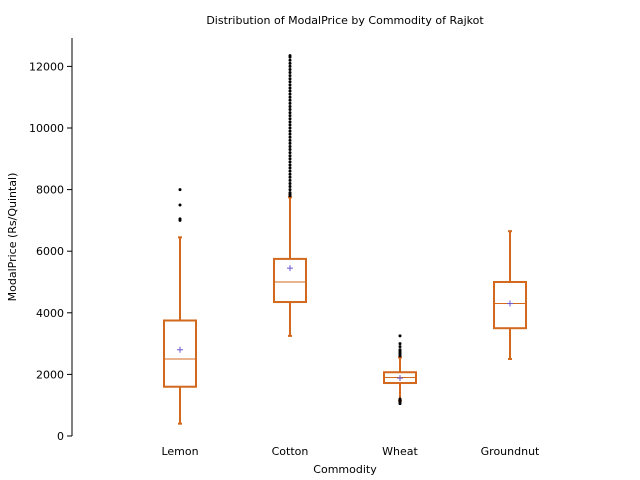  Describe the element at coordinates (345, 469) in the screenshot. I see `x-axis-label: Commodity` at that location.